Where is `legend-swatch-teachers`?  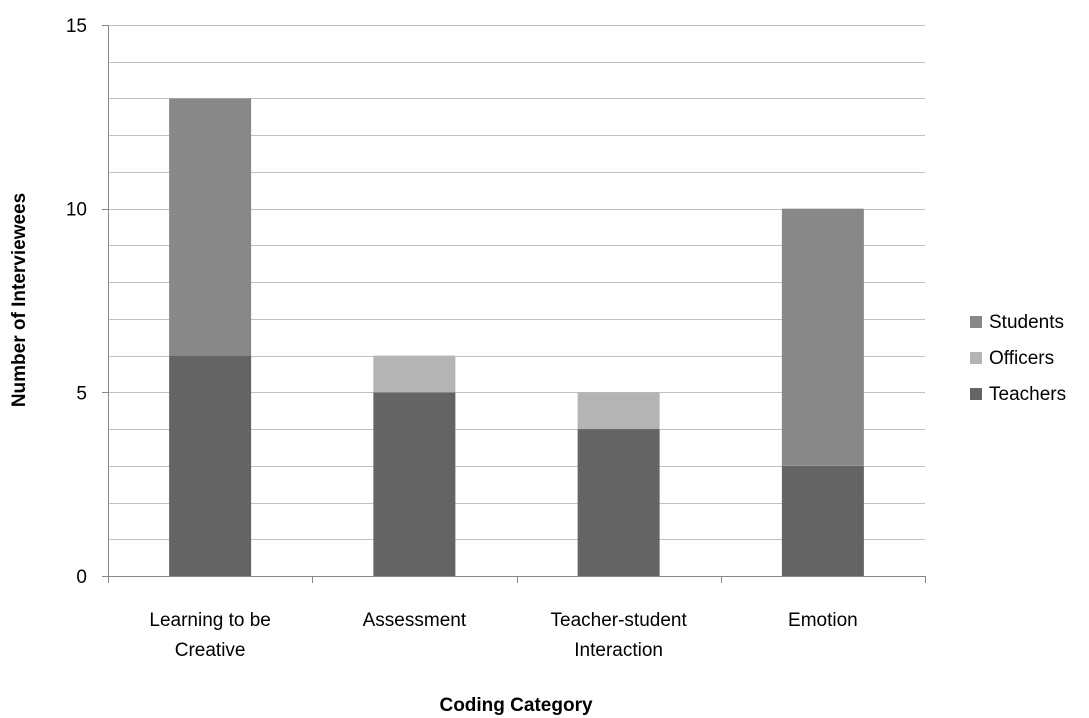
legend-swatch-teachers is located at coordinates (976, 394).